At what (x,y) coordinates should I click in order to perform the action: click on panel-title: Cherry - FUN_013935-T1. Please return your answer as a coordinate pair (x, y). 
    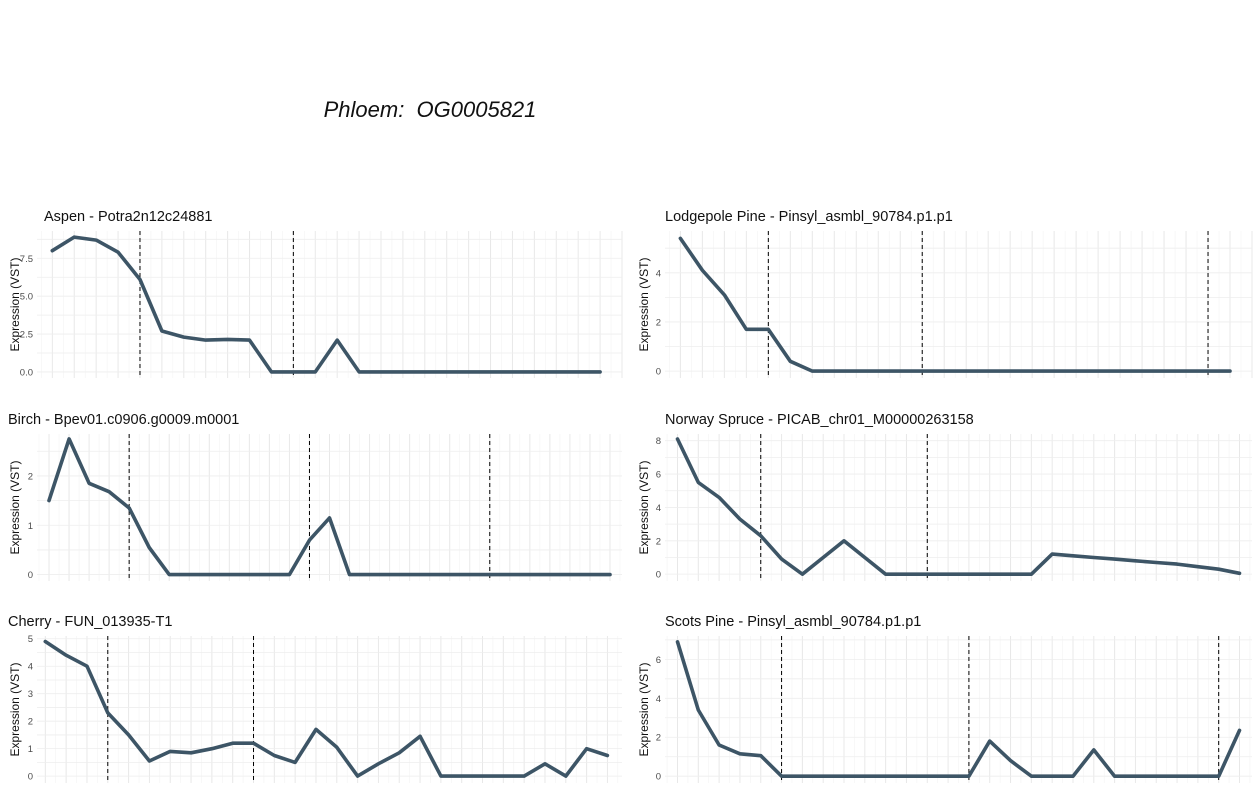
    Looking at the image, I should click on (90, 622).